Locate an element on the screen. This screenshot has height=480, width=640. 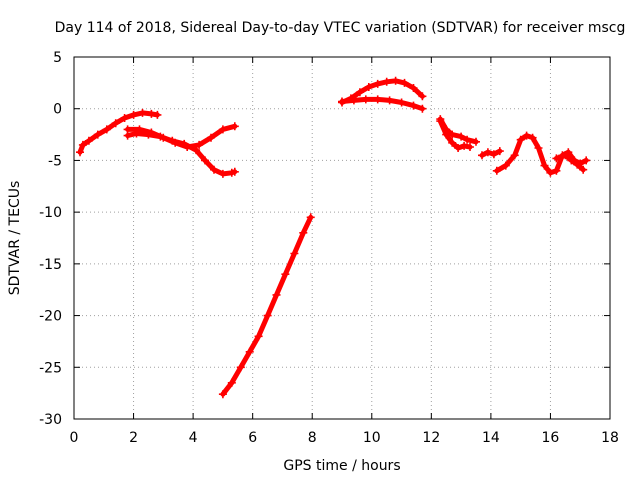
series-arc-c is located at coordinates (181, 136).